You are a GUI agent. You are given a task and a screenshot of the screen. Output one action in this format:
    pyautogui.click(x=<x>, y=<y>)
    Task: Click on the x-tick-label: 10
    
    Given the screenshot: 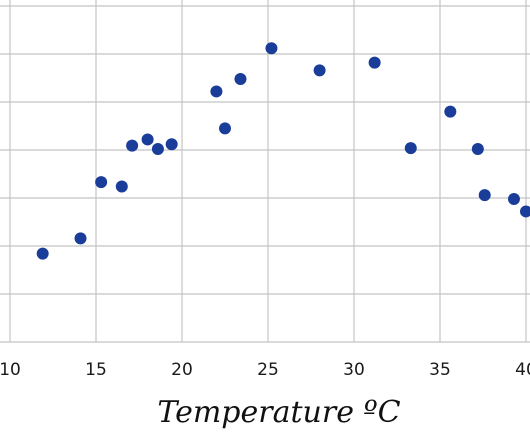 What is the action you would take?
    pyautogui.click(x=10, y=370)
    